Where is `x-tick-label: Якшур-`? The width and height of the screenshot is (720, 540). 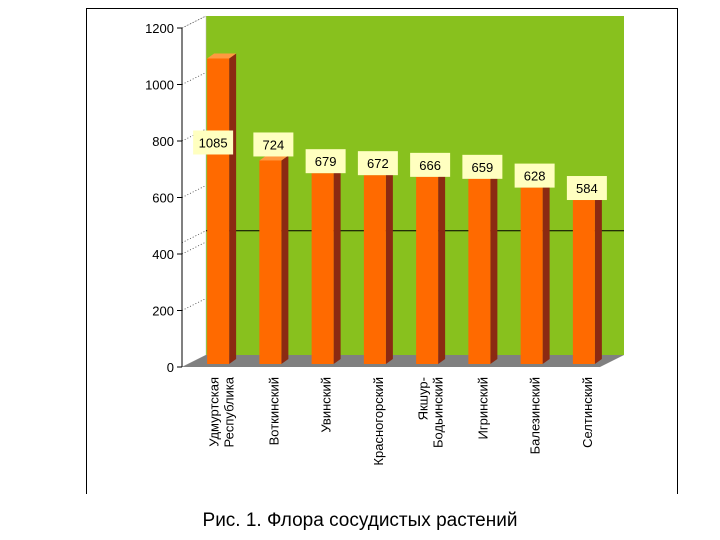 x-tick-label: Якшур- is located at coordinates (423, 398).